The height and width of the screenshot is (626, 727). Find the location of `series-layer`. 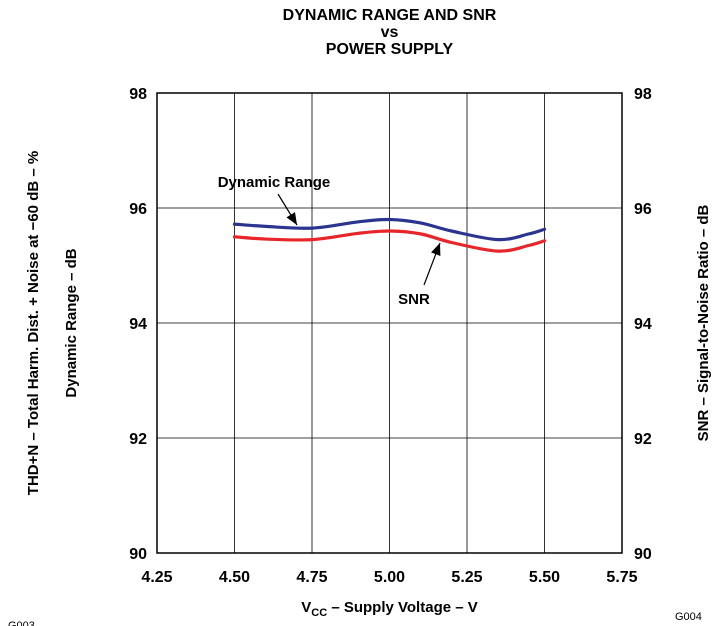

series-layer is located at coordinates (389, 235).